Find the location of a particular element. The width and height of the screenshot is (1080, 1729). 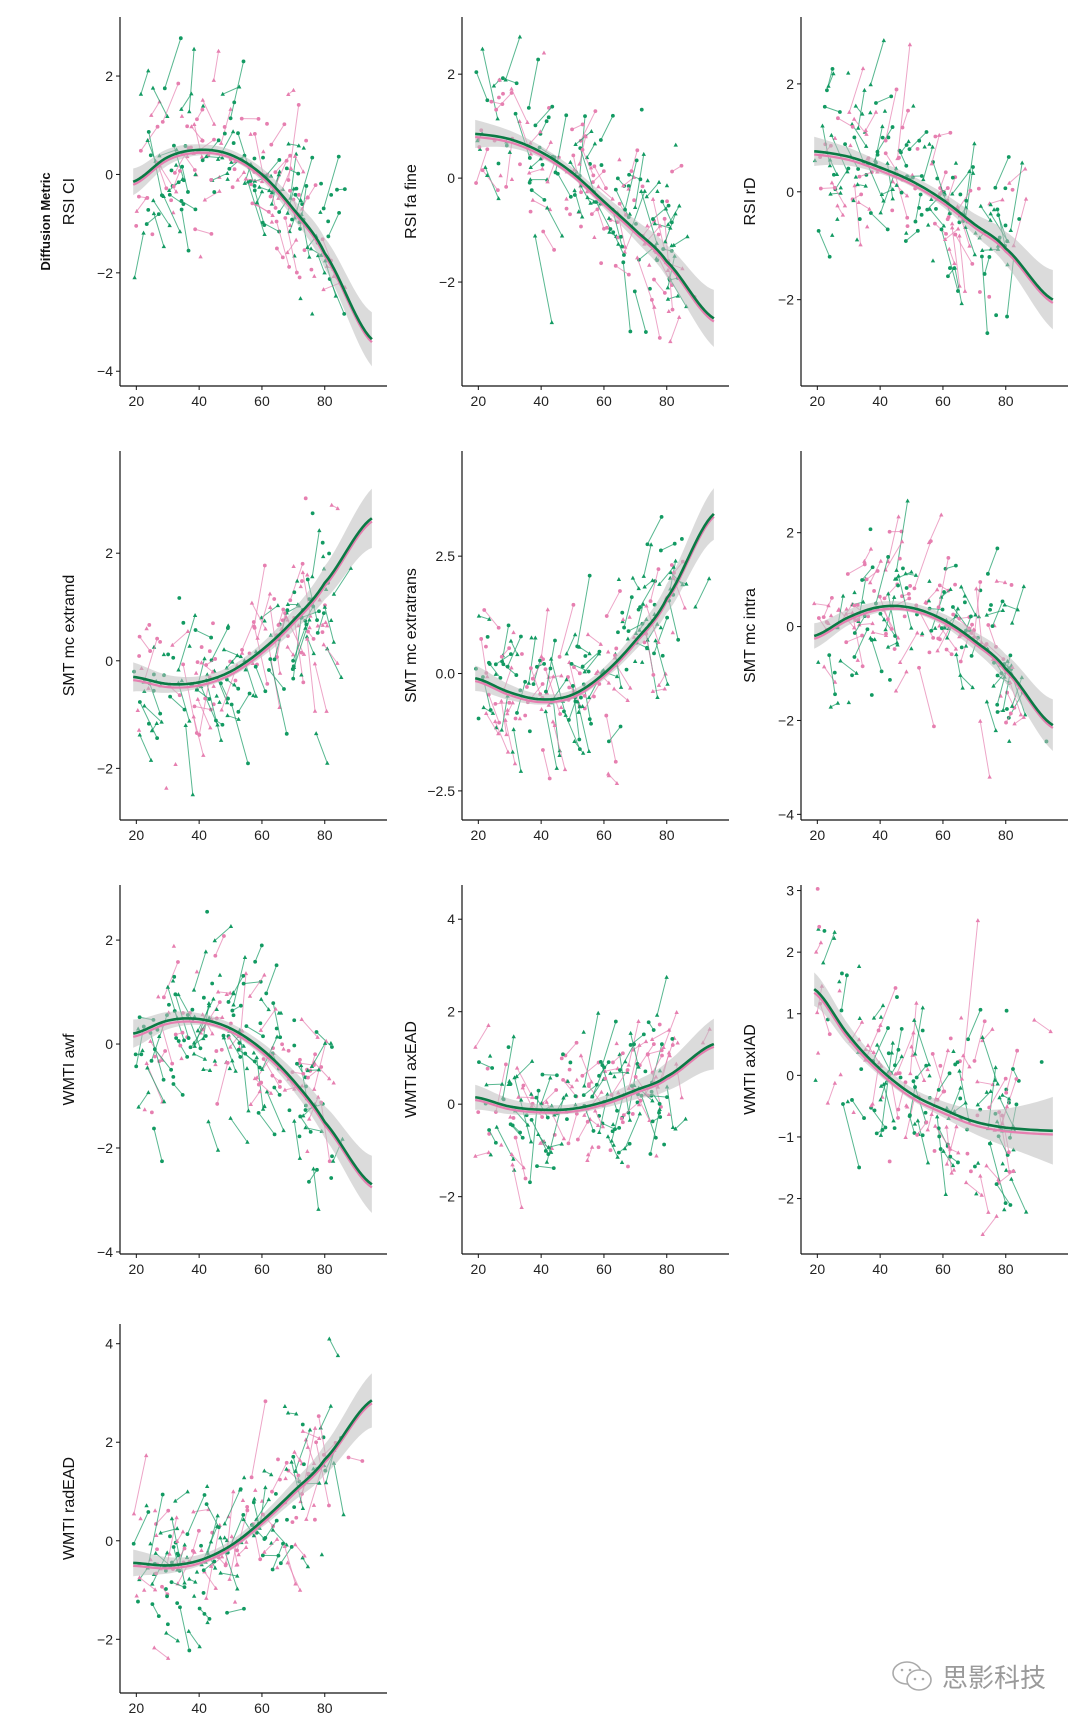

confidence-band is located at coordinates (933, 676).